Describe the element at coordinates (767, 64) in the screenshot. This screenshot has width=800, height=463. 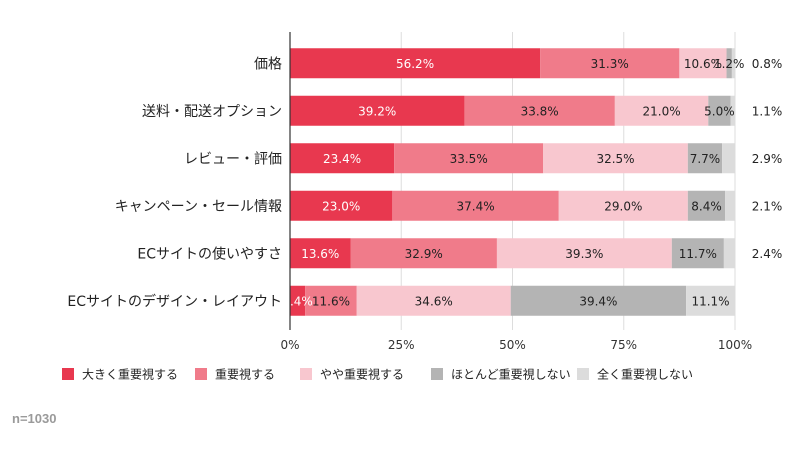
I see `data-label: 0.8%` at that location.